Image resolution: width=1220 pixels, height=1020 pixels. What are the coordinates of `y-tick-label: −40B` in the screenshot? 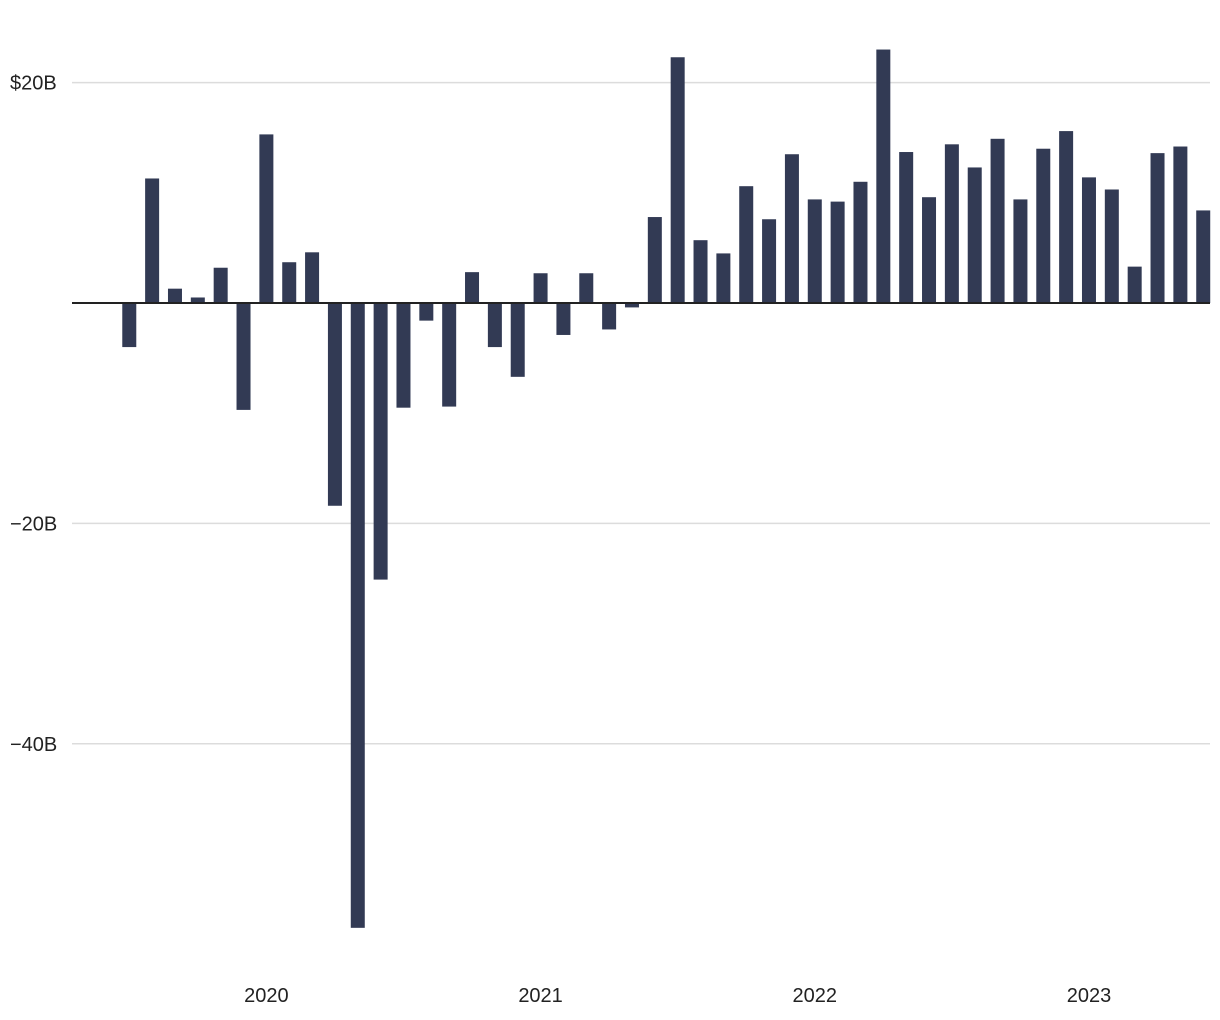 It's located at (33, 745).